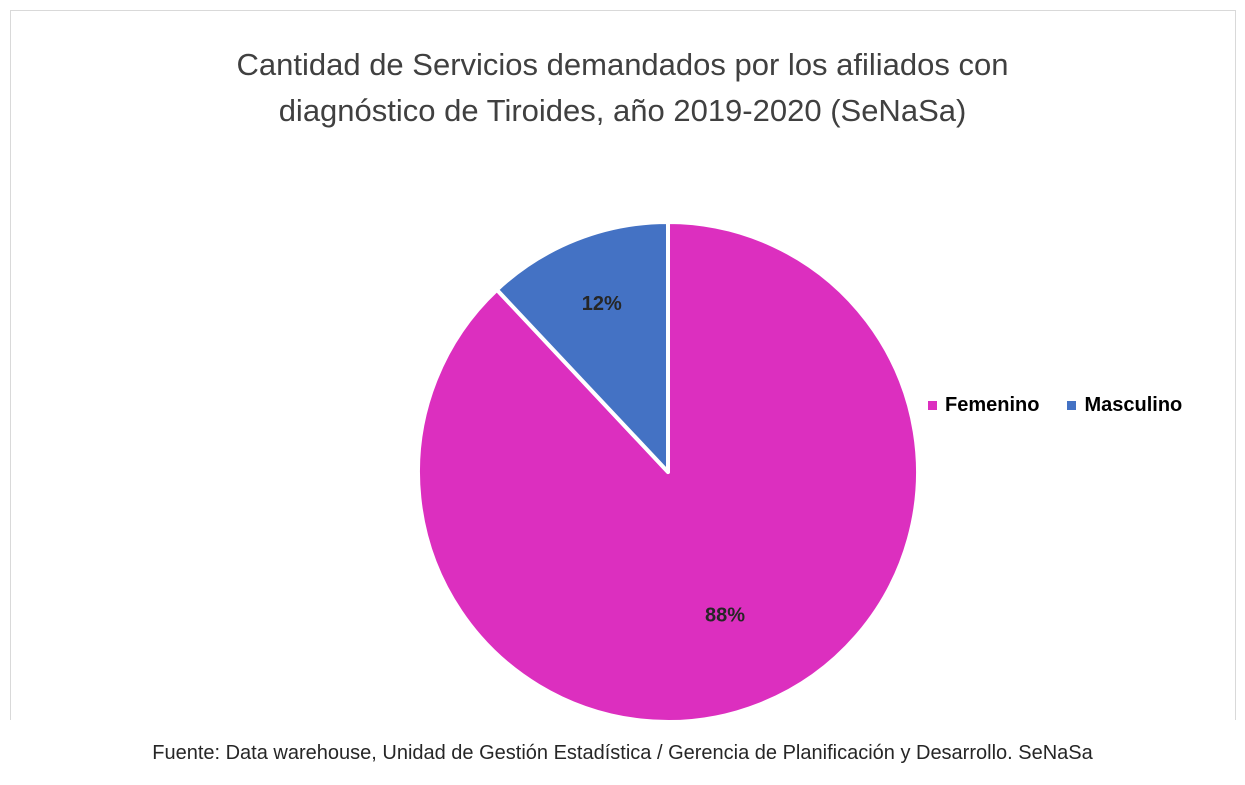 The height and width of the screenshot is (785, 1245). I want to click on legend-item-femenino: Femenino, so click(983, 405).